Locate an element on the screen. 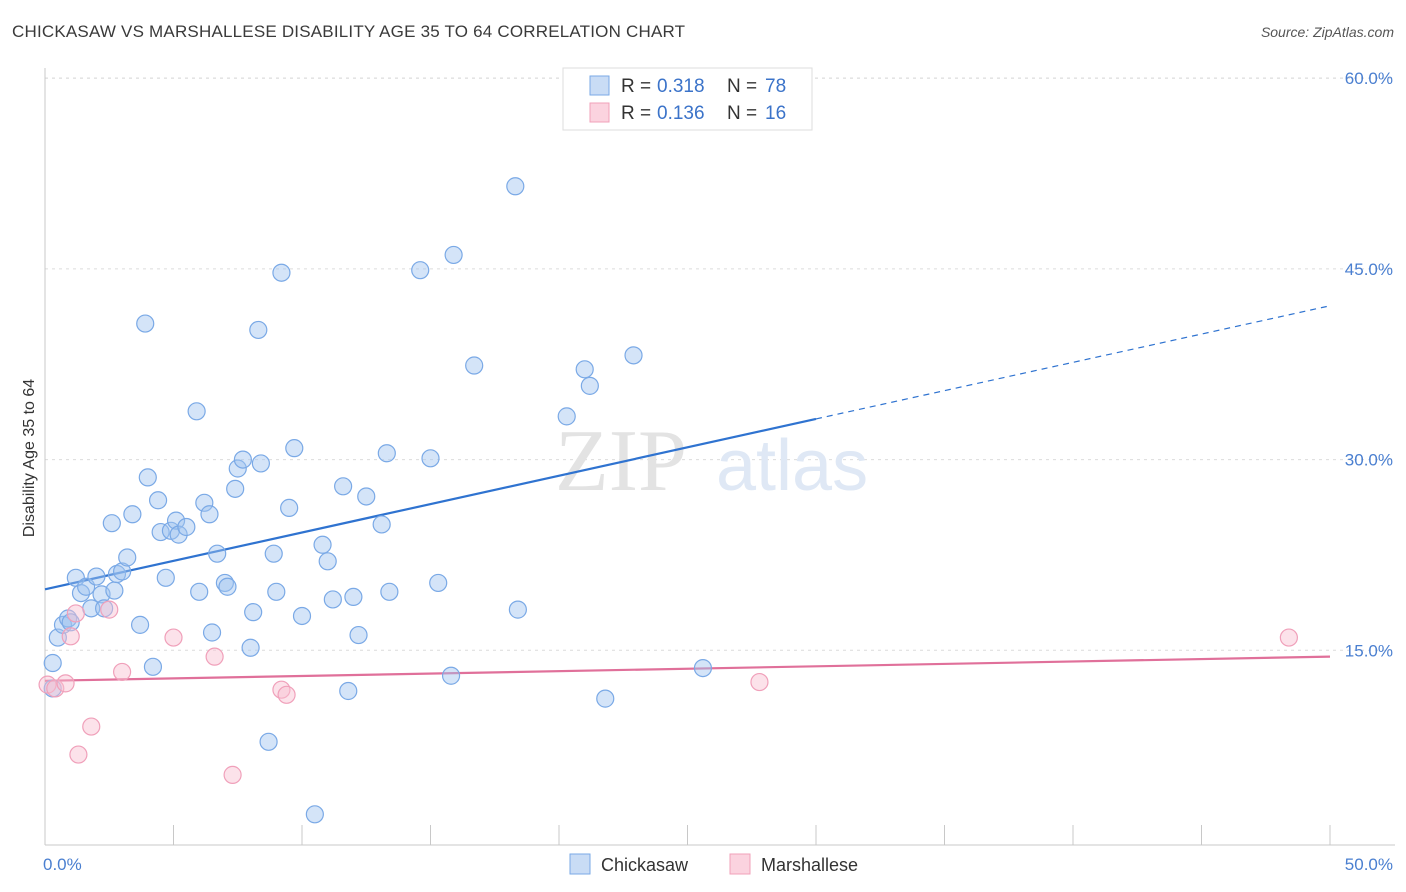 Image resolution: width=1406 pixels, height=892 pixels. legend-r-label-1: R = is located at coordinates (636, 86).